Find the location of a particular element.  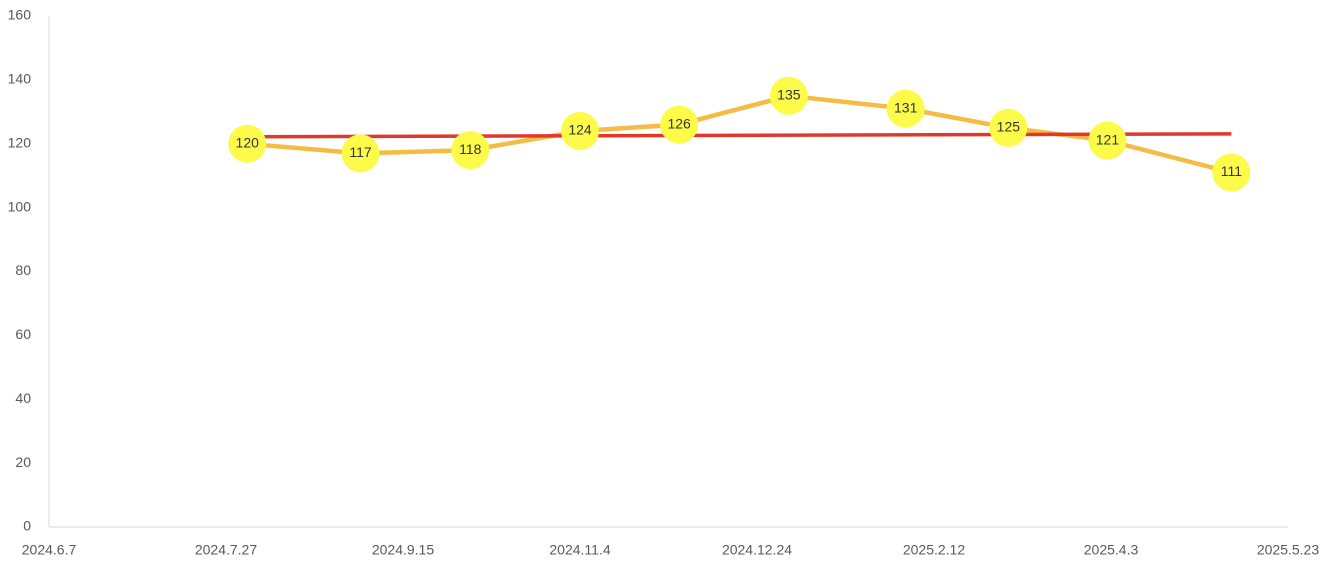

y-tick-label: 100 is located at coordinates (20, 206).